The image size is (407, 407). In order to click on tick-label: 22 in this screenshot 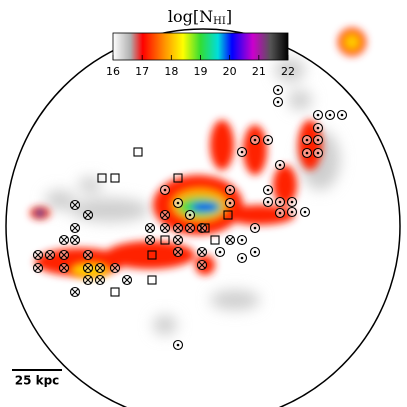, I will do `click(288, 71)`.